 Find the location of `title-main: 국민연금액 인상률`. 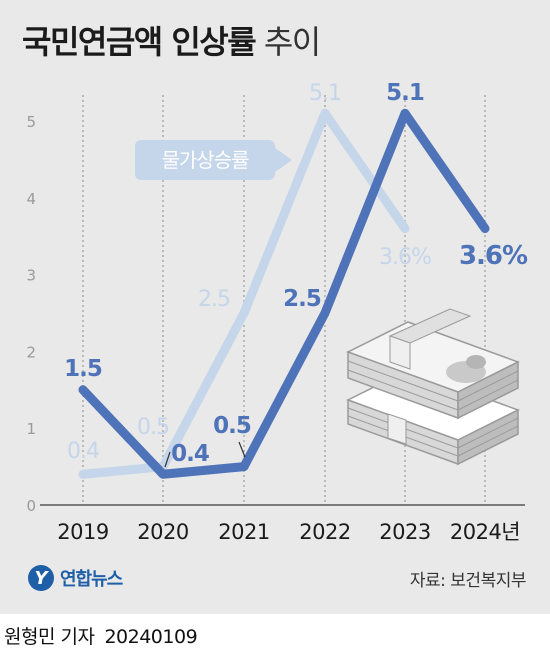

title-main: 국민연금액 인상률 is located at coordinates (139, 42).